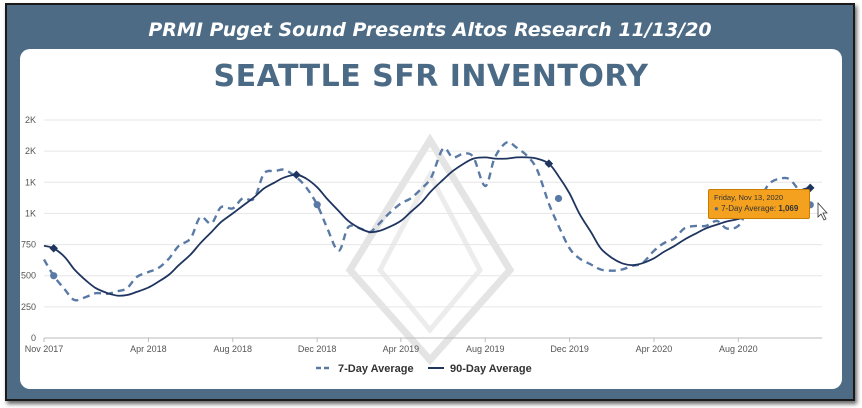  I want to click on tooltip-row: ● 7-Day Average: 1,069, so click(759, 208).